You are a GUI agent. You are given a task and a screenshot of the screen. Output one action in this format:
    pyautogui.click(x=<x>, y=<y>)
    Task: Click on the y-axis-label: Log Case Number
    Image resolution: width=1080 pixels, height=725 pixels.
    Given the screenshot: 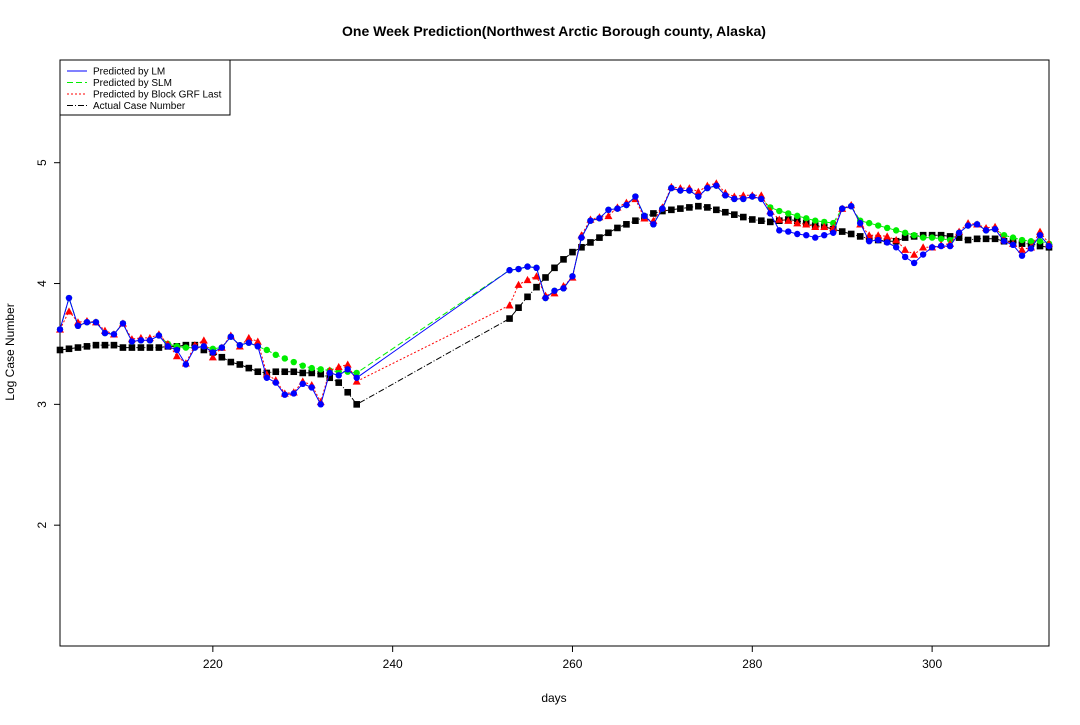 What is the action you would take?
    pyautogui.click(x=10, y=351)
    